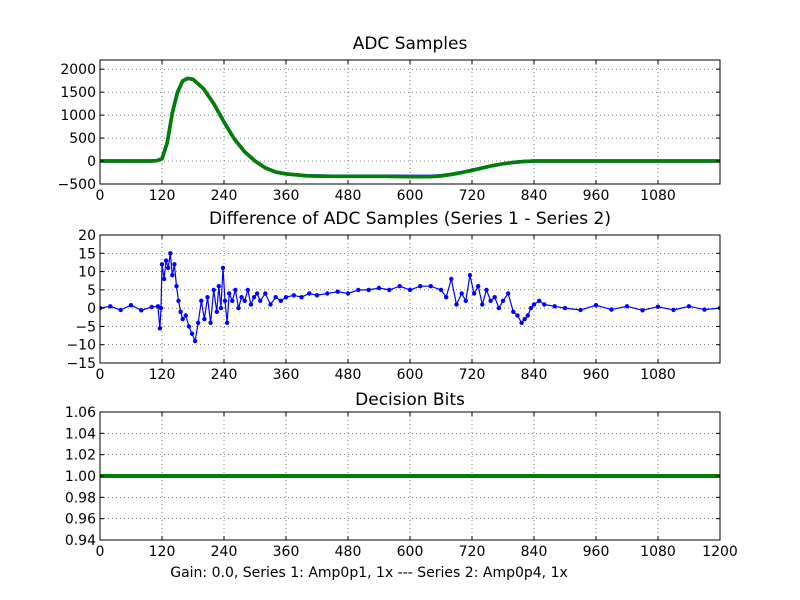 This screenshot has width=800, height=600. What do you see at coordinates (80, 541) in the screenshot?
I see `y-tick-label: 0.94` at bounding box center [80, 541].